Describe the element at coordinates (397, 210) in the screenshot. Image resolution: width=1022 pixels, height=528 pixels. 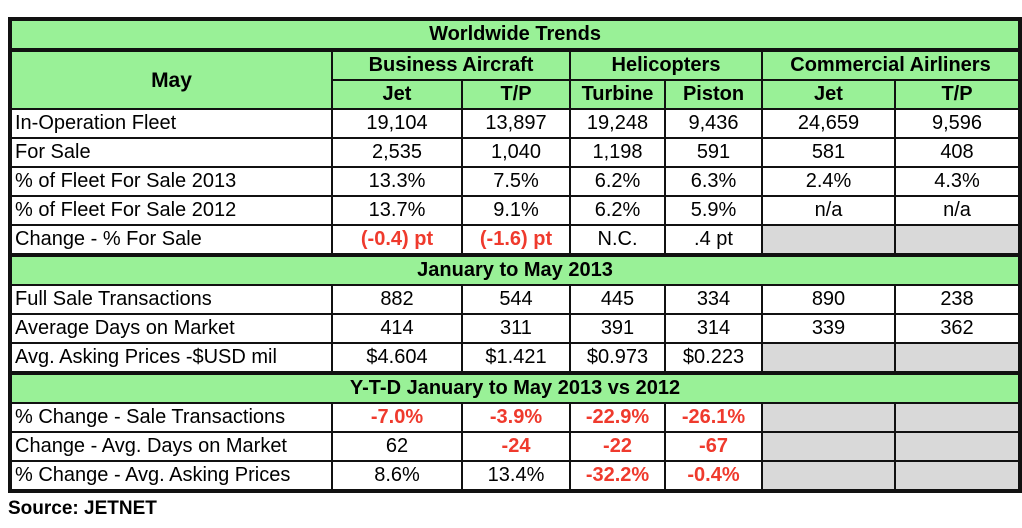
I see `value-cell: 13.7%` at that location.